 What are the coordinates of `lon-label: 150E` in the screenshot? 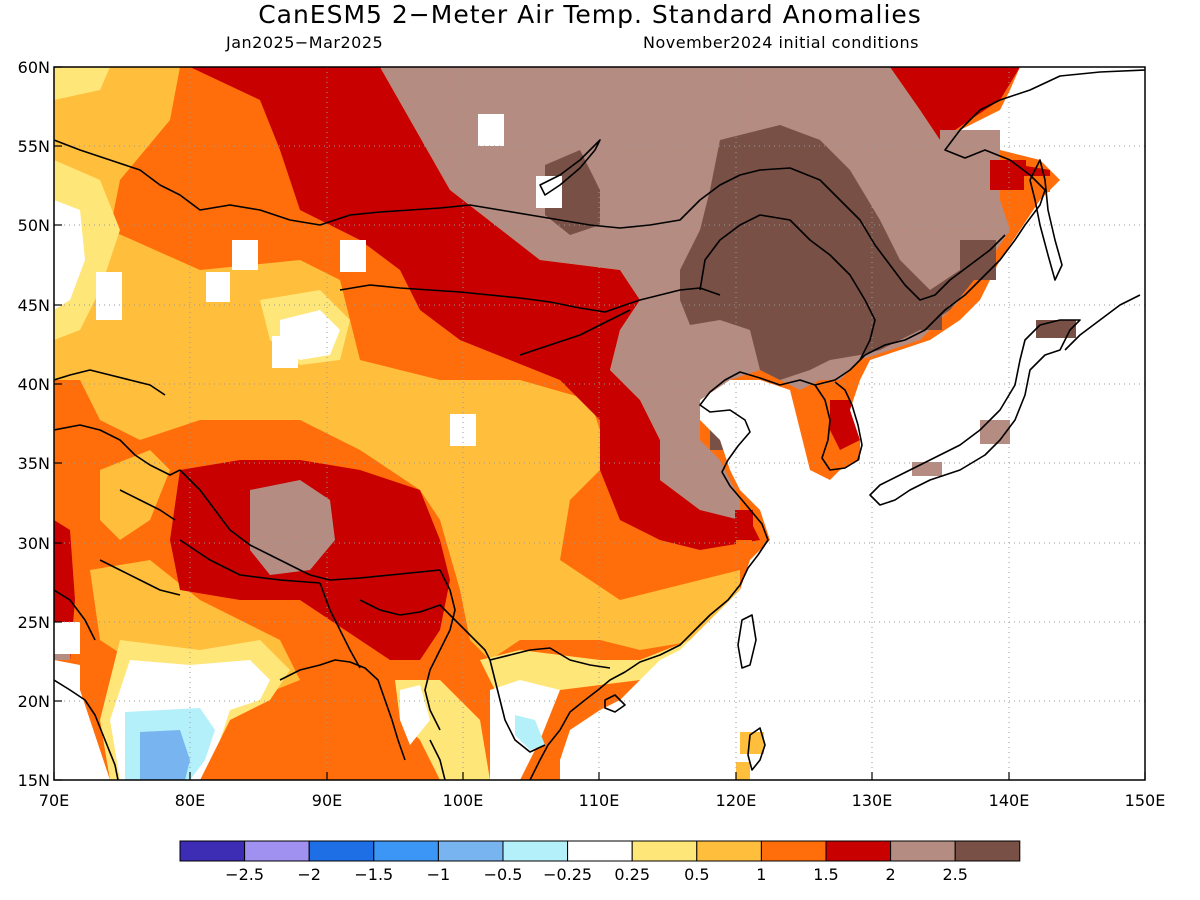 It's located at (1145, 800).